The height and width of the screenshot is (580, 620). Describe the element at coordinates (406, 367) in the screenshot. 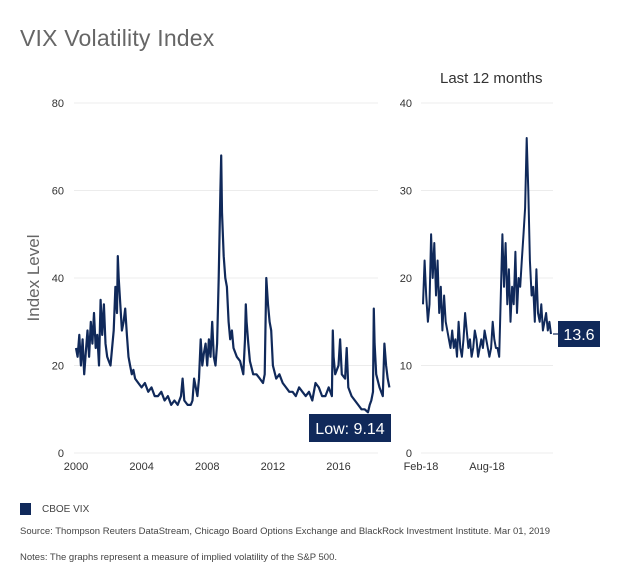

I see `inset-y-tick-label: 10` at that location.